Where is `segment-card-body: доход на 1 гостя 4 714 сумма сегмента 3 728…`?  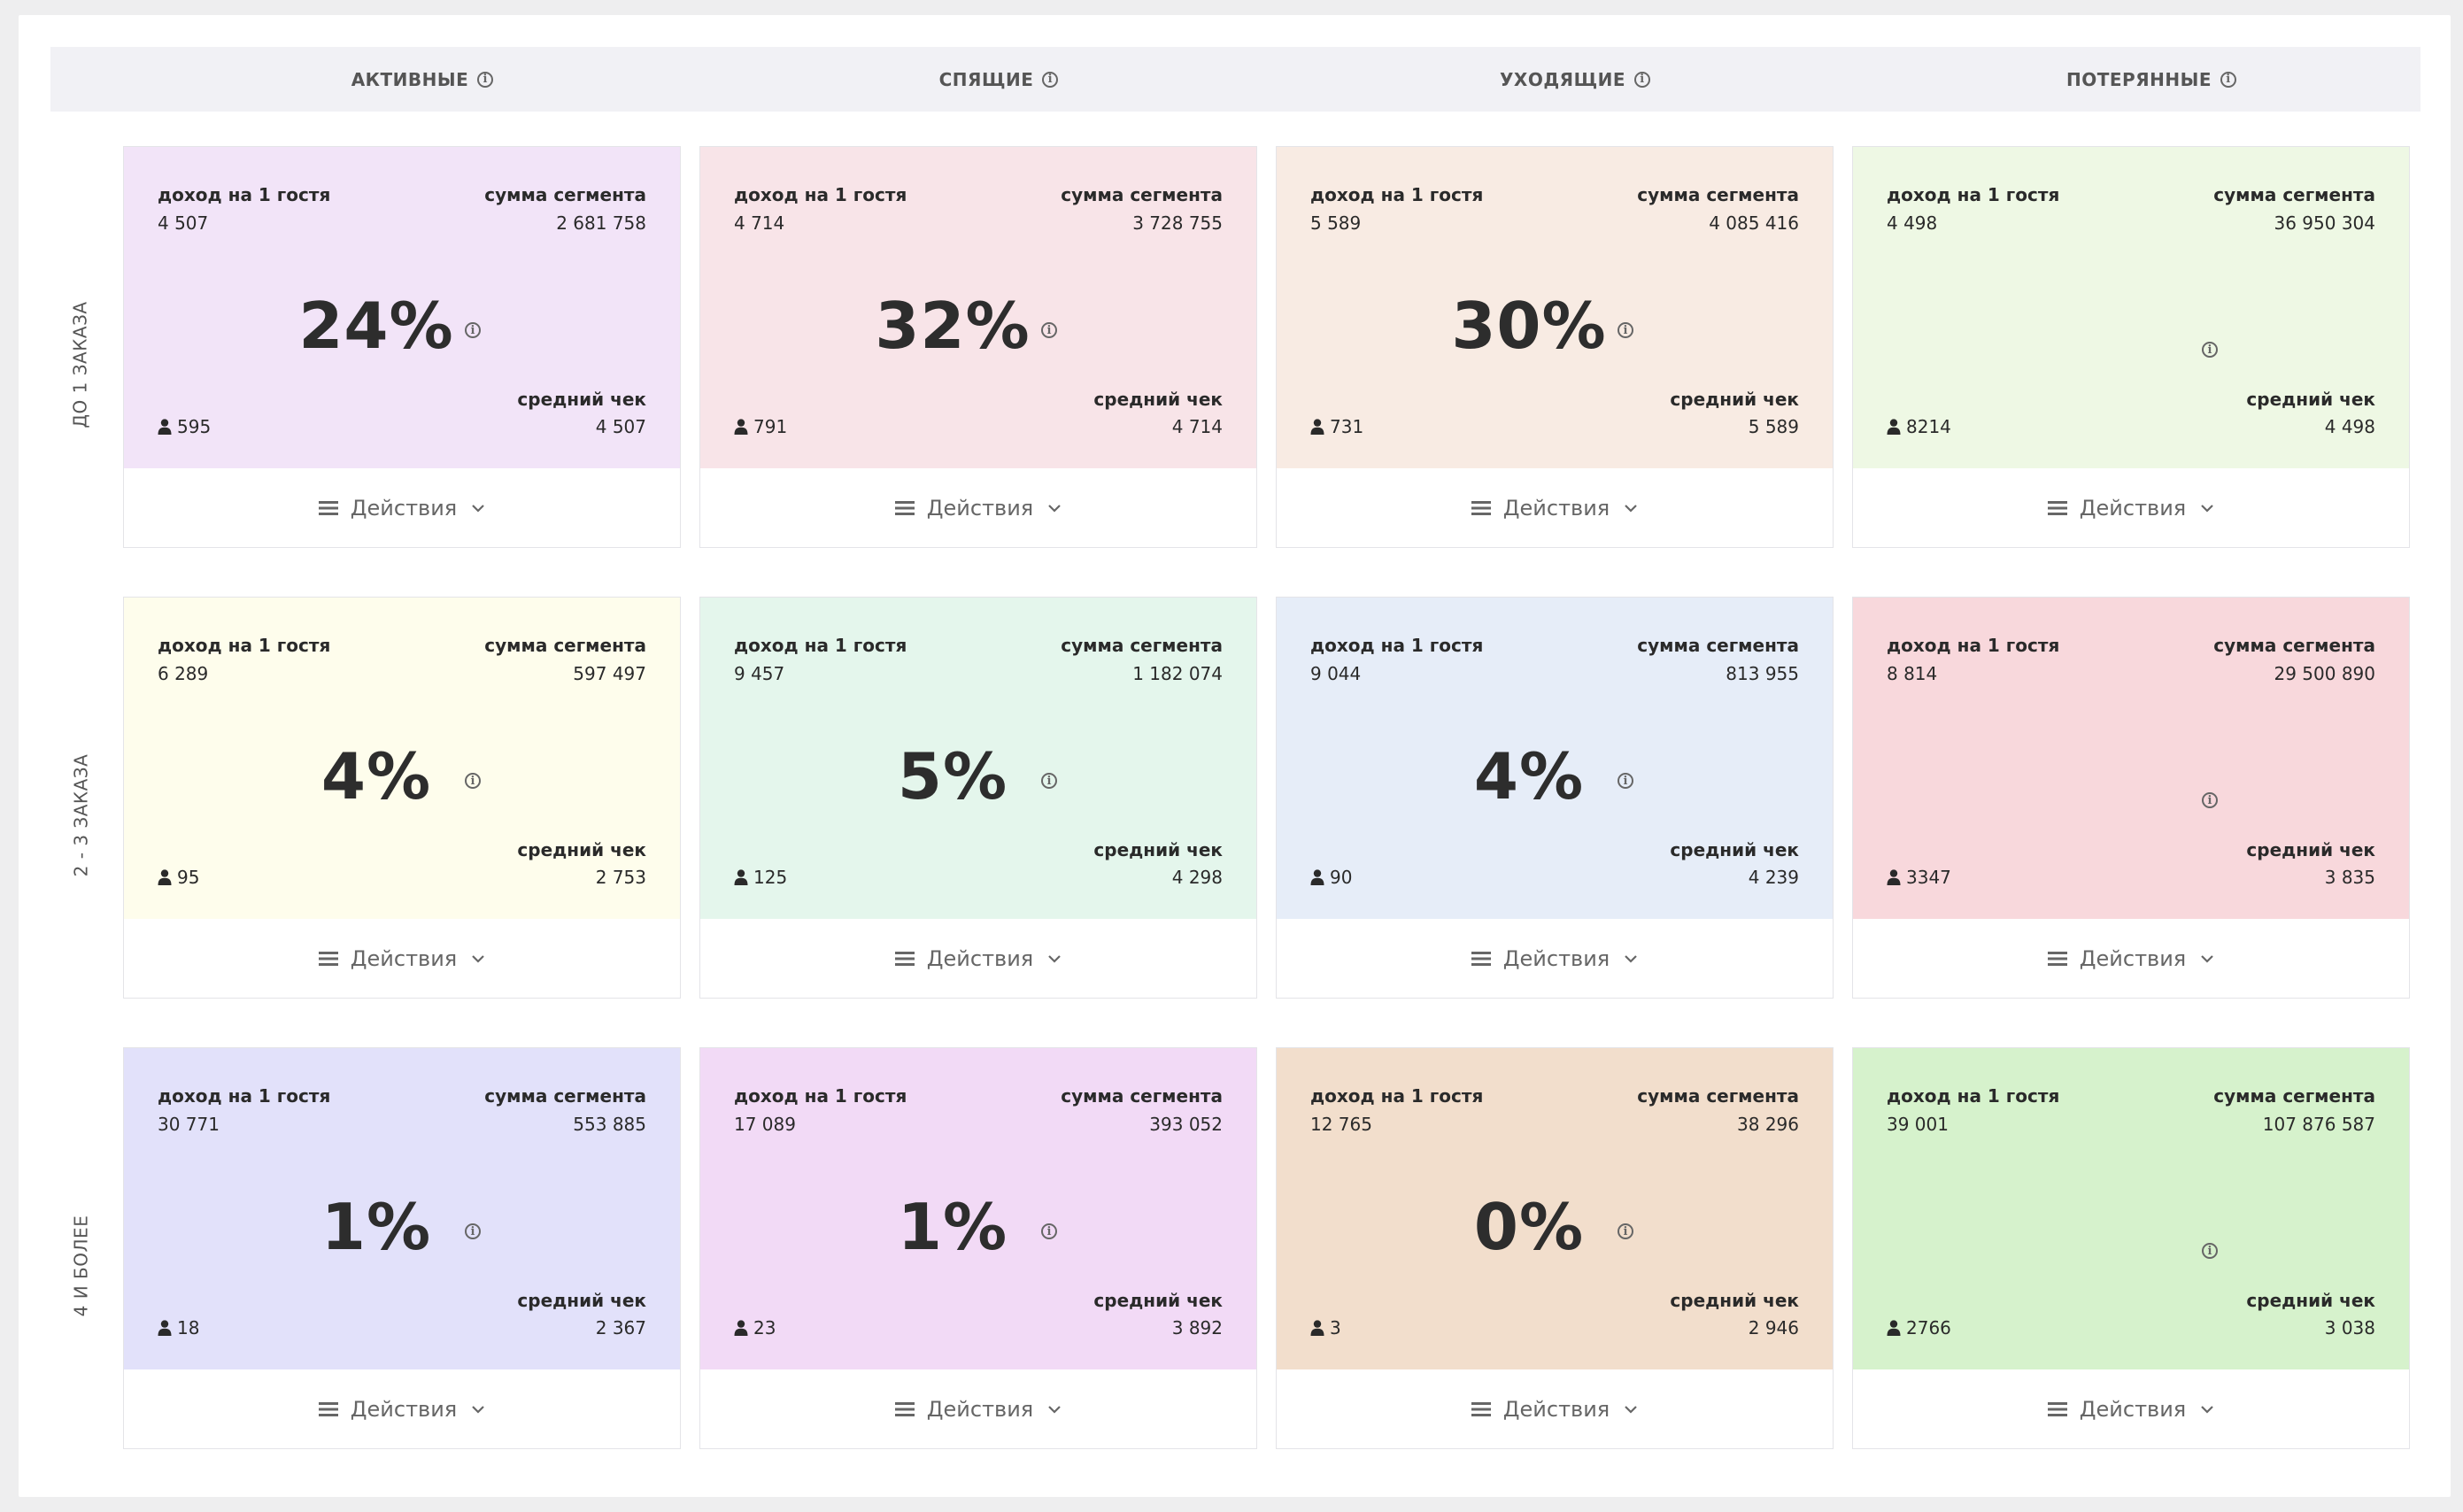 segment-card-body: доход на 1 гостя 4 714 сумма сегмента 3 728… is located at coordinates (978, 307).